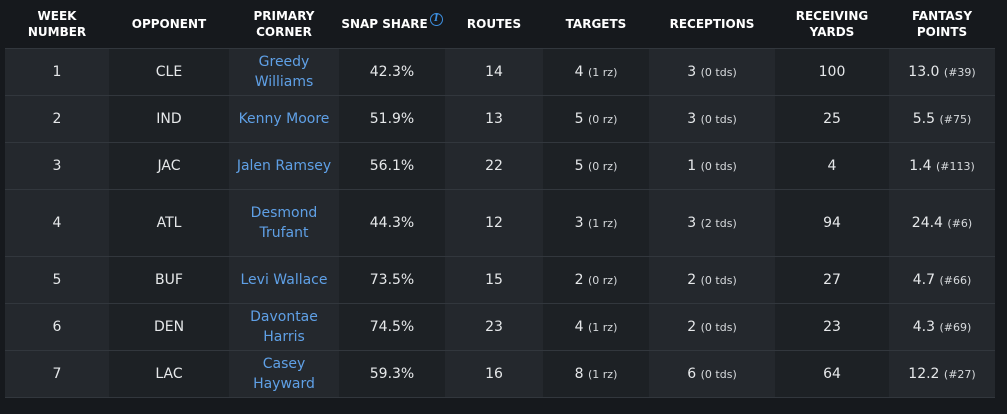  Describe the element at coordinates (942, 119) in the screenshot. I see `fantasy-points-cell: 5.5 (#75)` at that location.